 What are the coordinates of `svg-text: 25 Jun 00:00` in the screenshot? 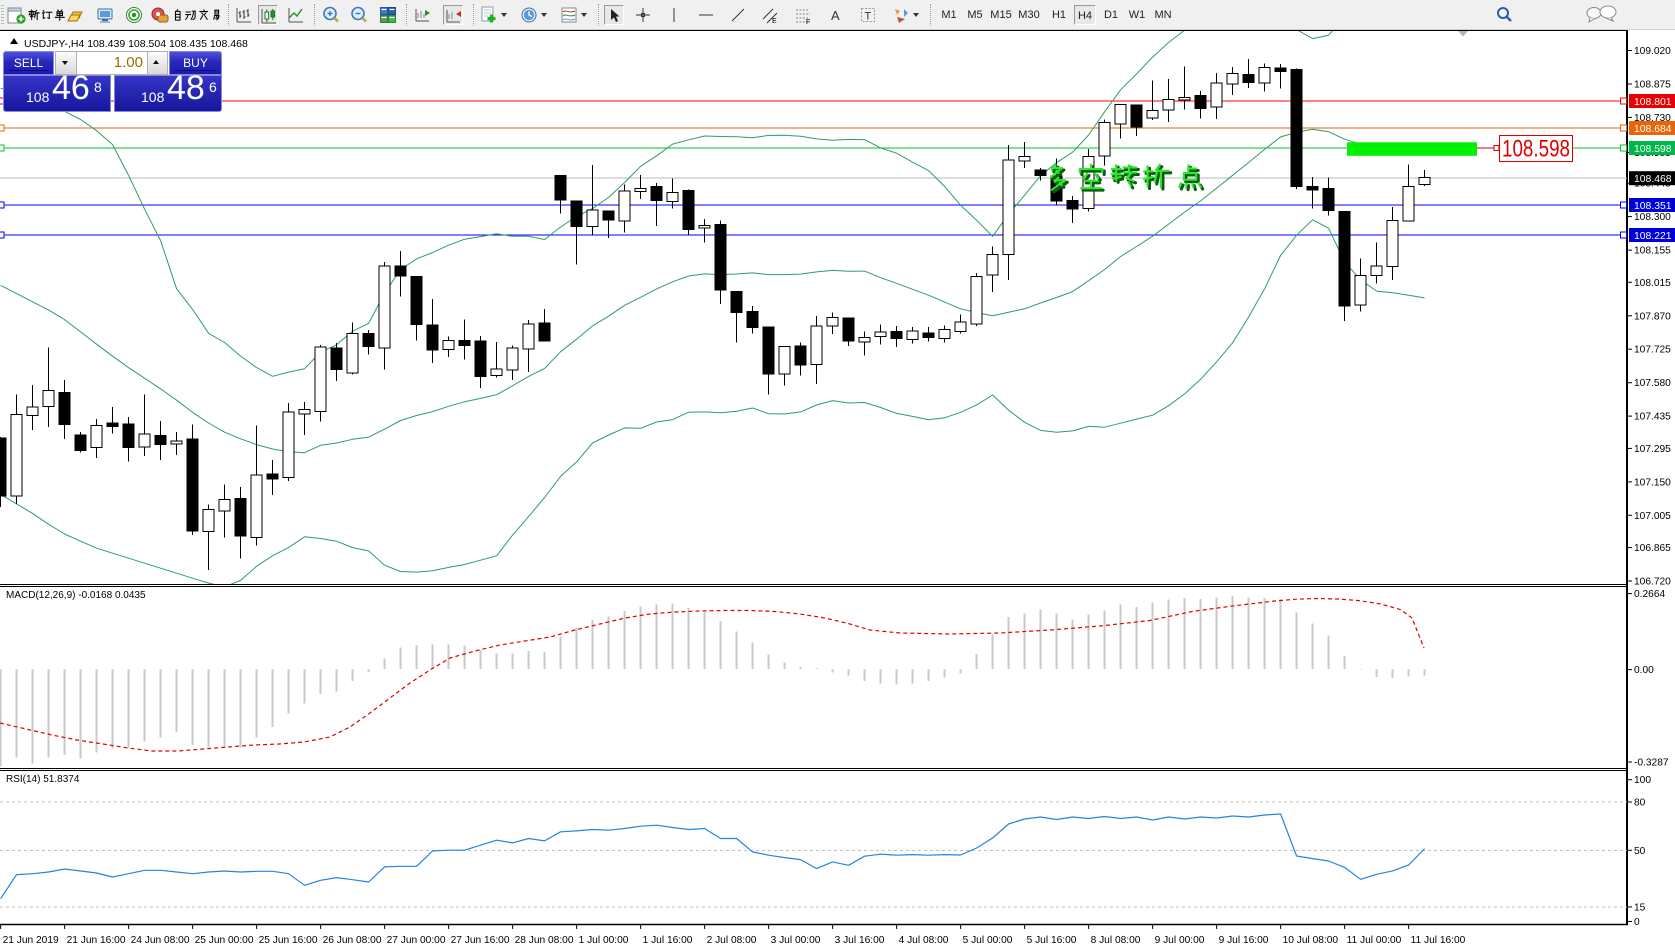 It's located at (224, 940).